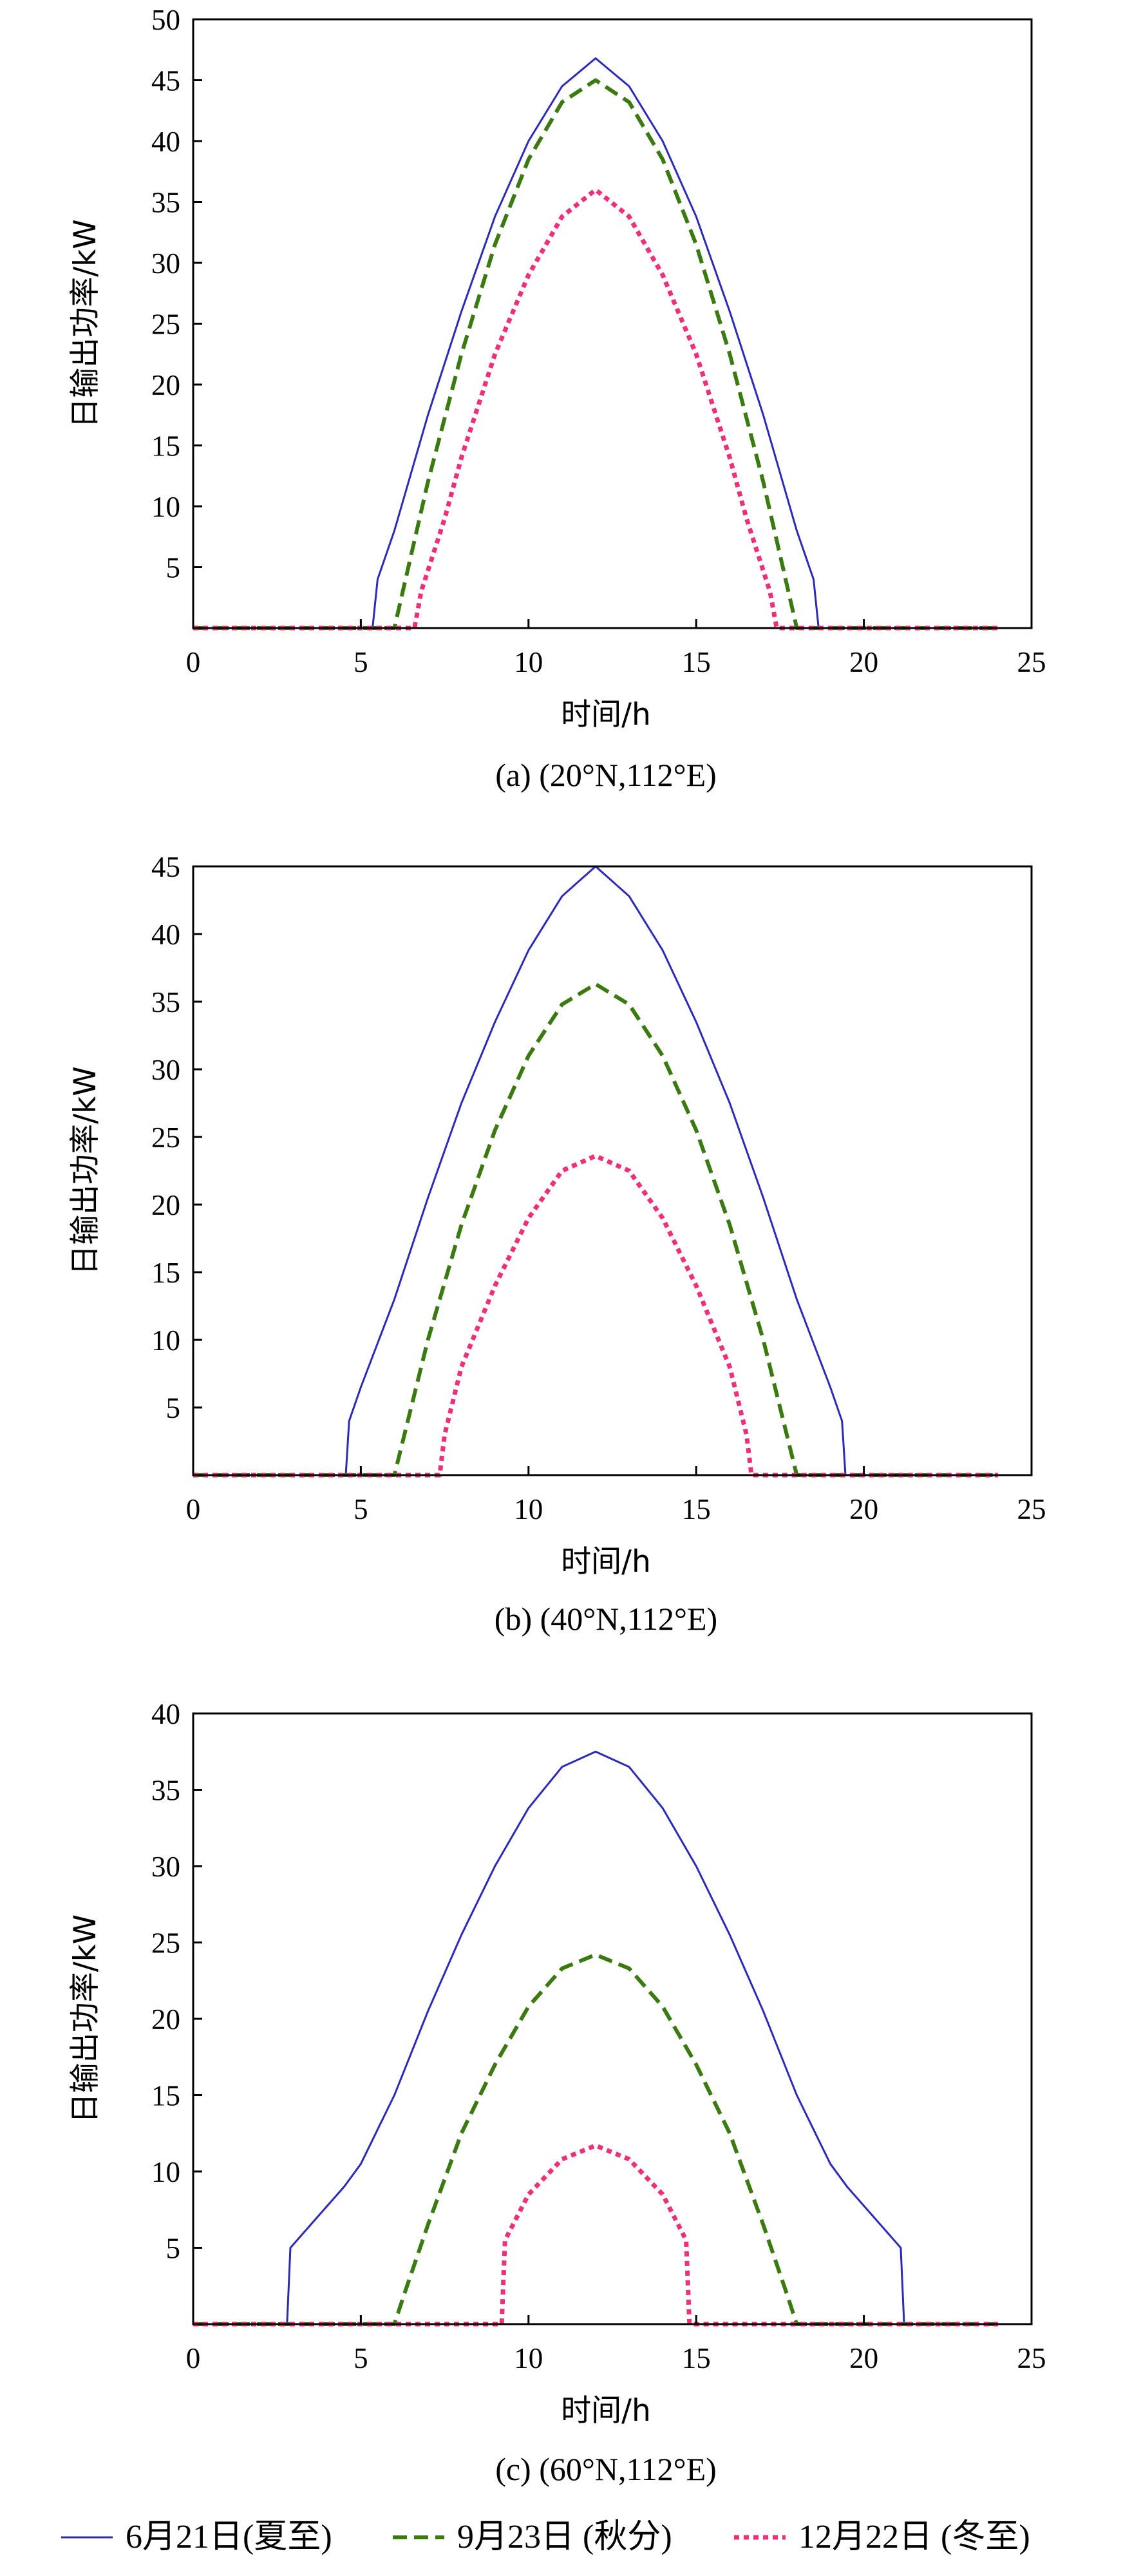 This screenshot has width=1141, height=2576. What do you see at coordinates (606, 775) in the screenshot?
I see `chart-caption: (a) (20°N,112°E)` at bounding box center [606, 775].